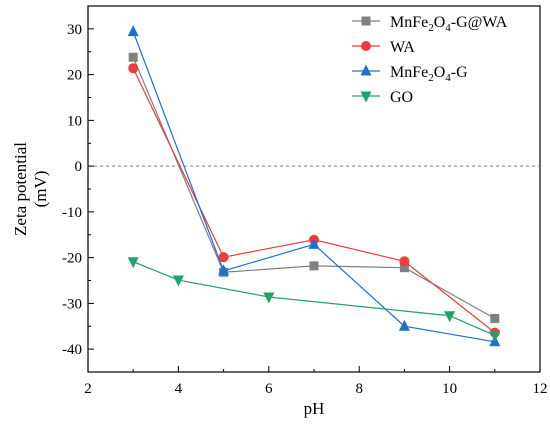 The image size is (550, 435). Describe the element at coordinates (74, 121) in the screenshot. I see `y-tick-label: 10` at that location.